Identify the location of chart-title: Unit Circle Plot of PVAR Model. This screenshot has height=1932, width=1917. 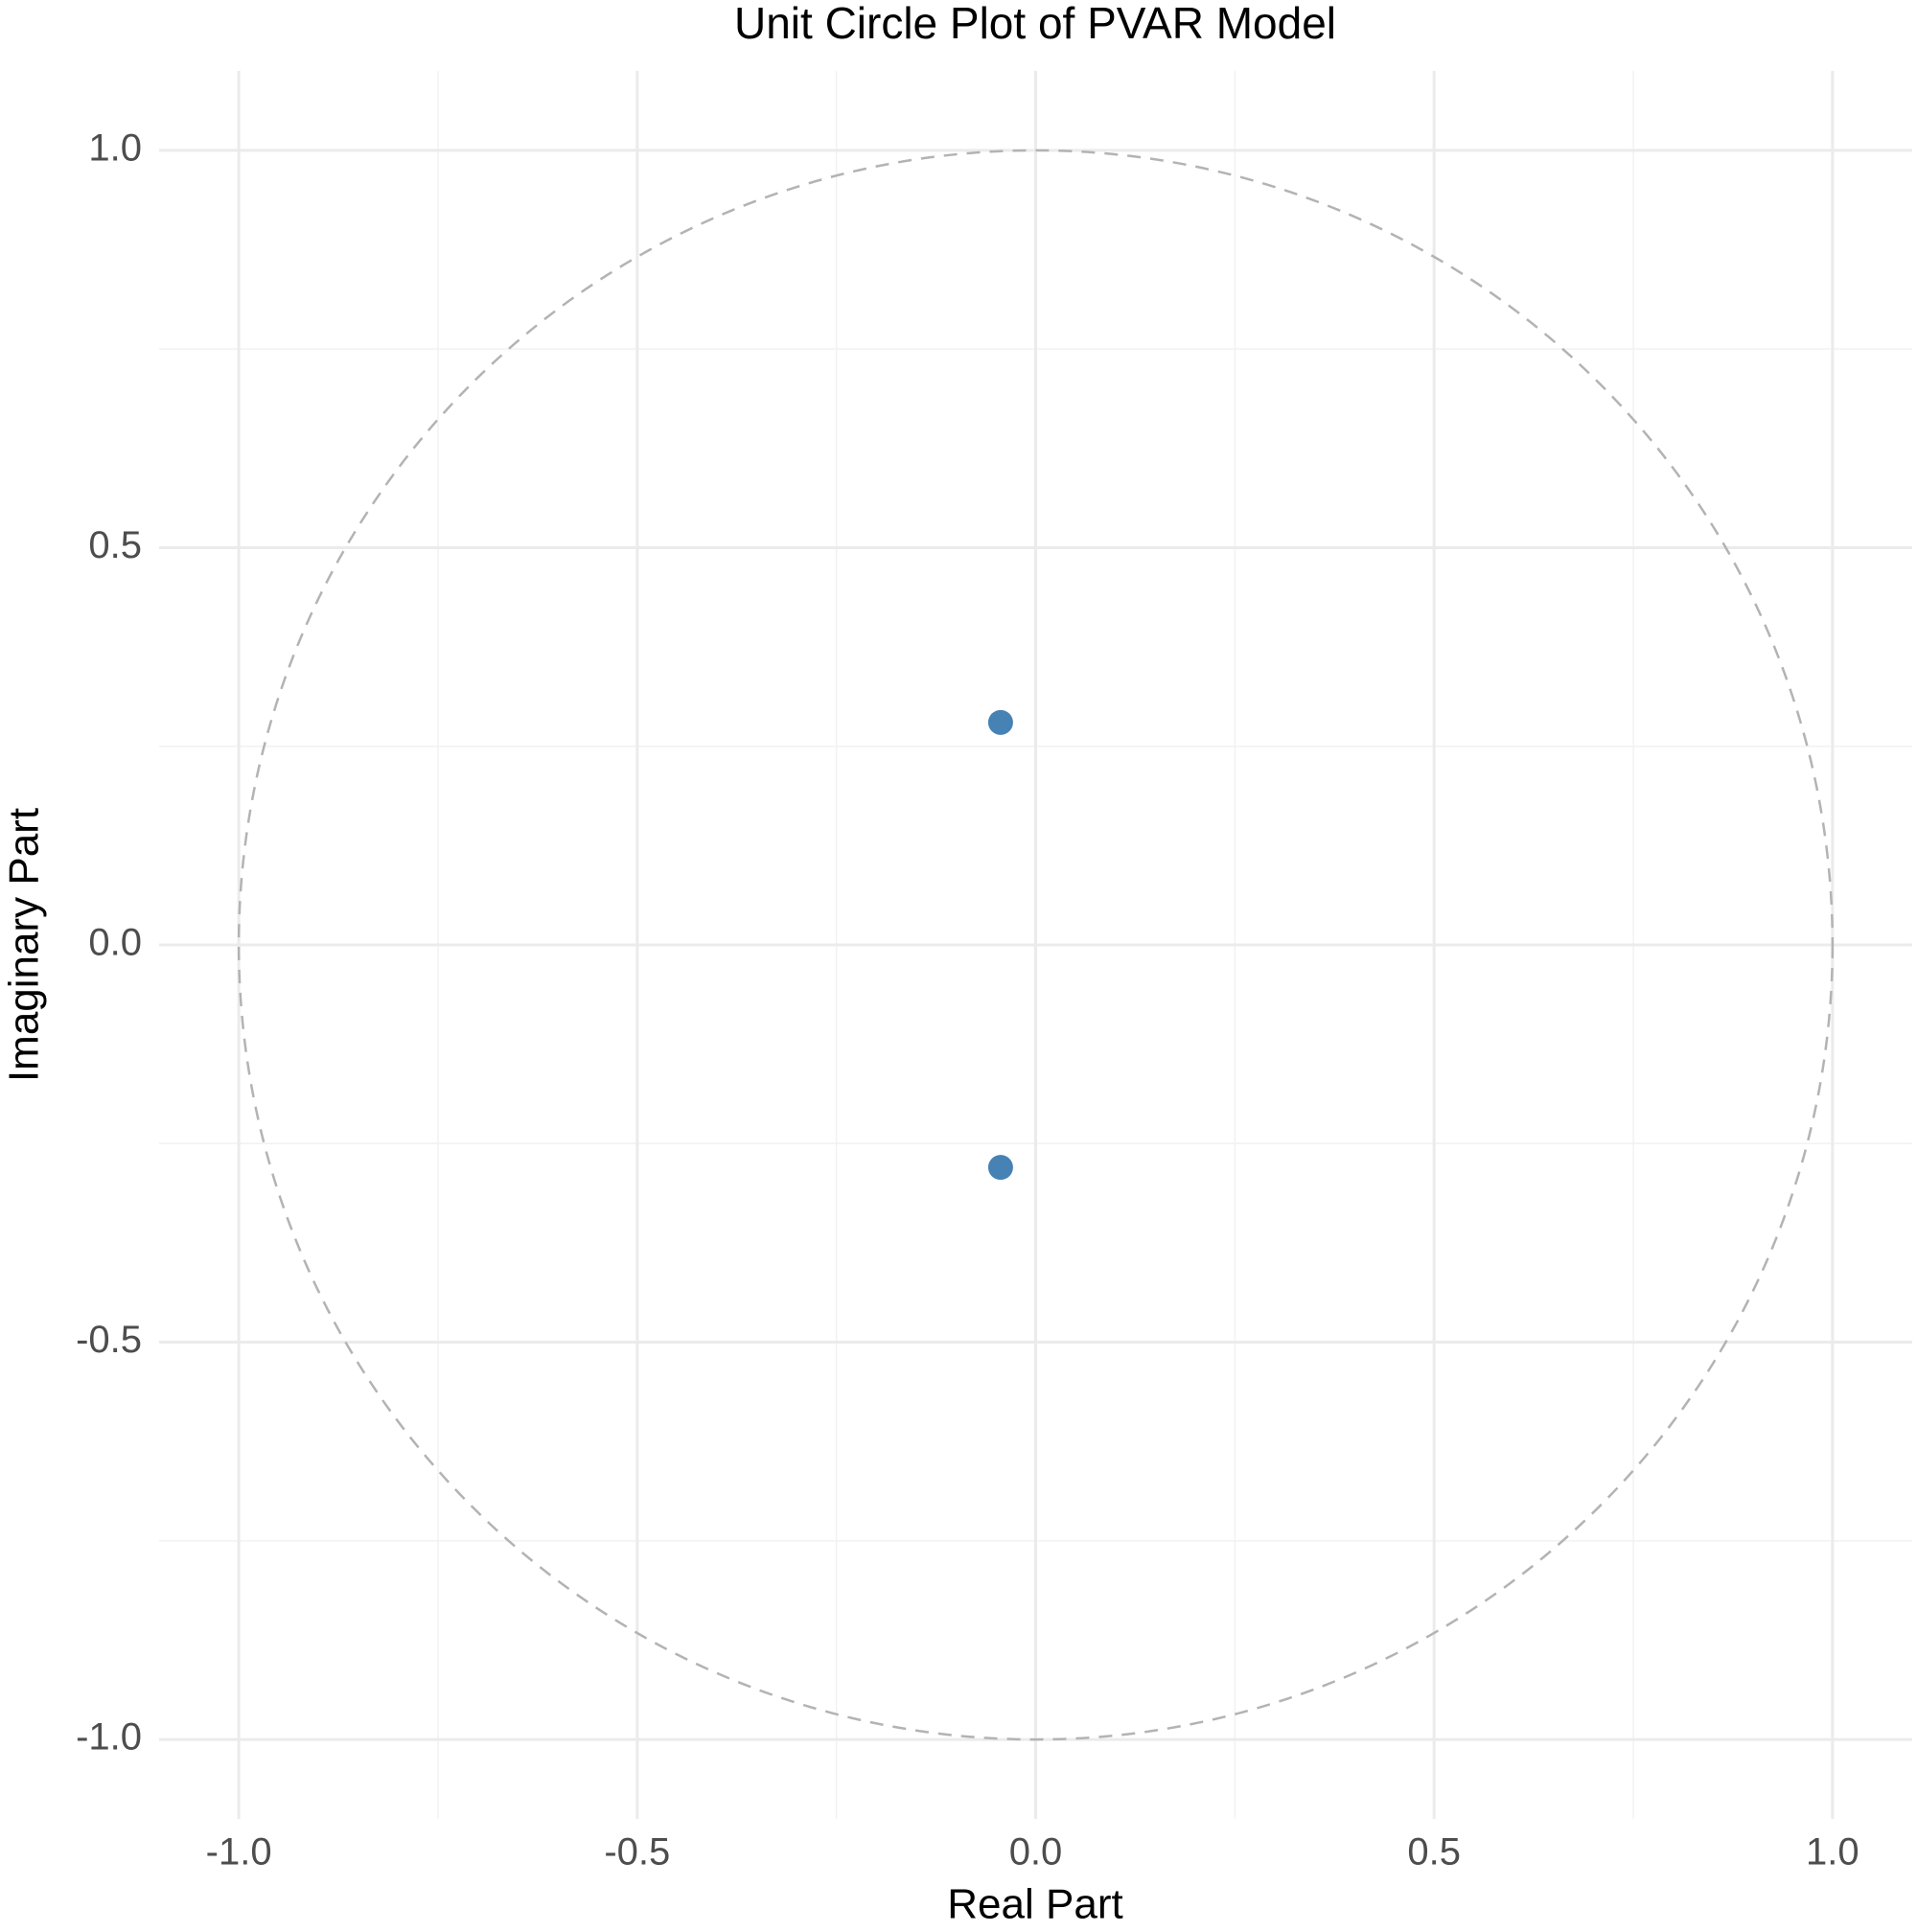
(1035, 24).